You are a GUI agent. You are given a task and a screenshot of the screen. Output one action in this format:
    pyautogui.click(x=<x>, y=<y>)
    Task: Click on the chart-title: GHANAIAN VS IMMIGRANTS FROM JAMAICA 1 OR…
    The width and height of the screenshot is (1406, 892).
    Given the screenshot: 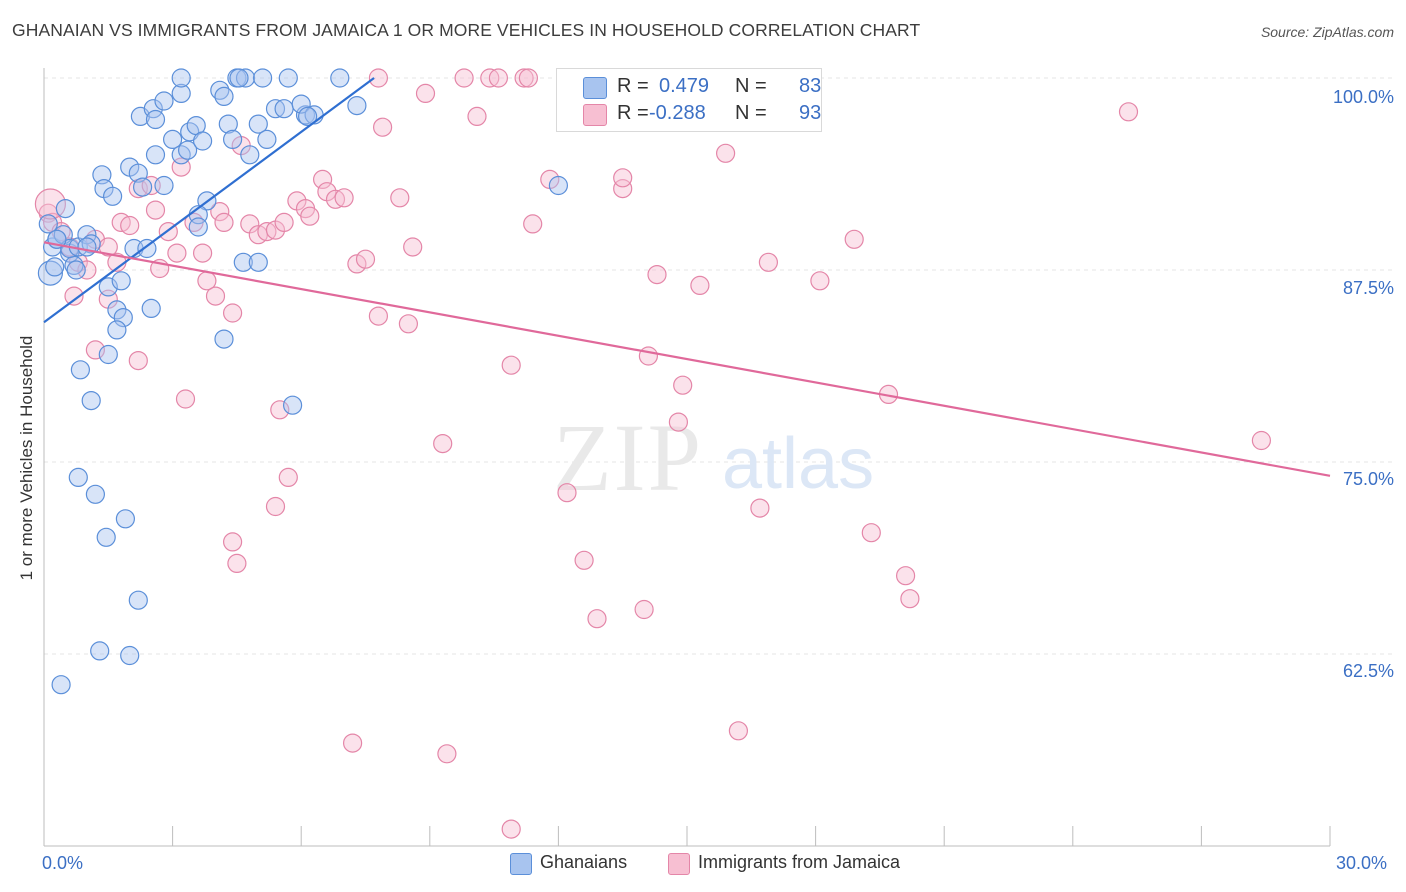 What is the action you would take?
    pyautogui.click(x=466, y=30)
    